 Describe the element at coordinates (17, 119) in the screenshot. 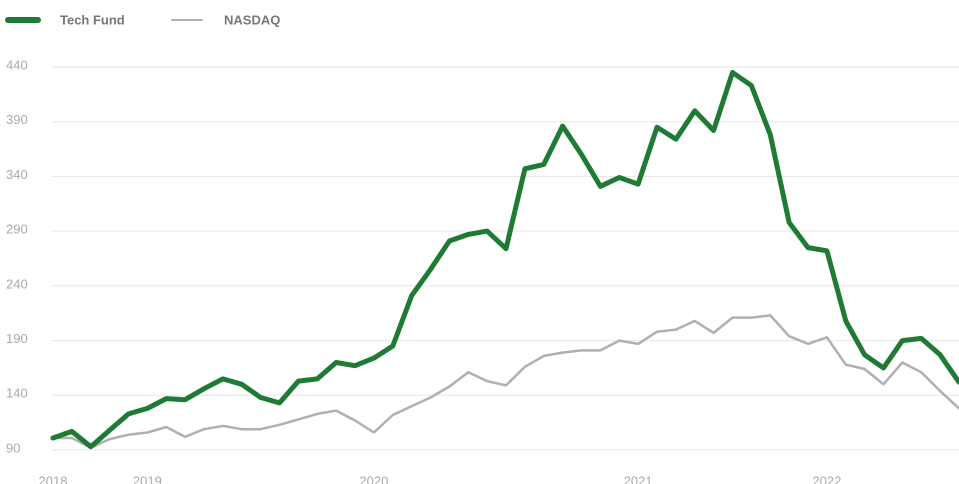

I see `y-tick-label: 390` at that location.